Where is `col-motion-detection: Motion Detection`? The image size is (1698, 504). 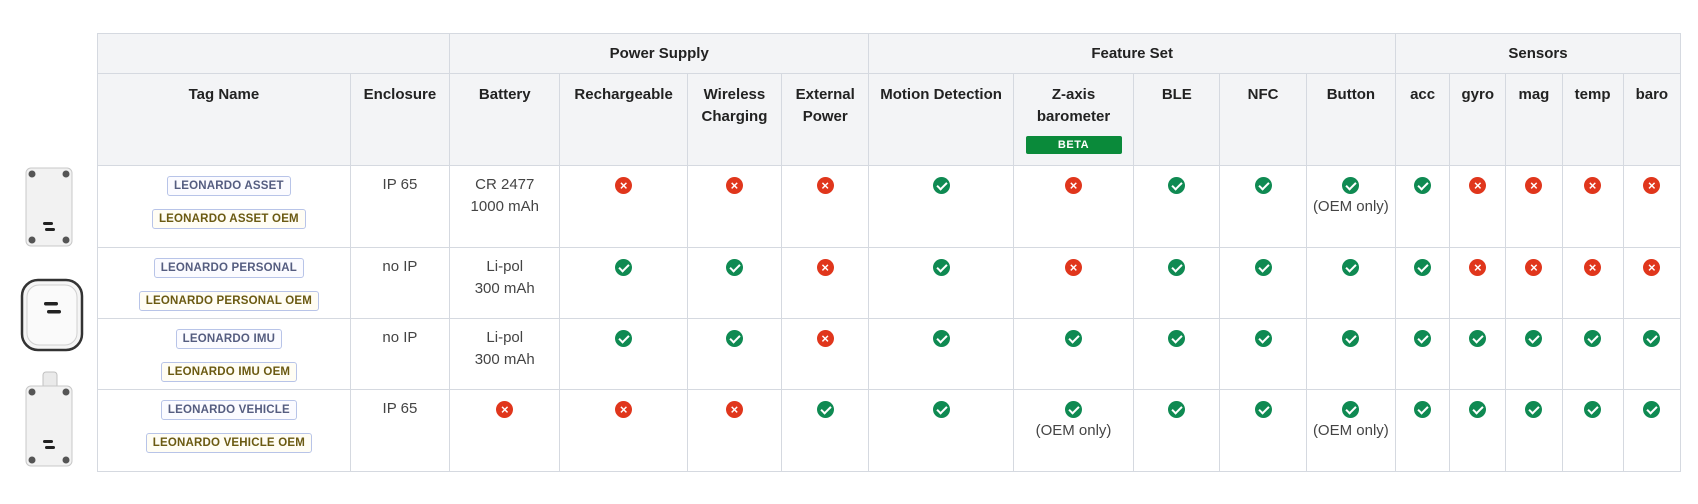 col-motion-detection: Motion Detection is located at coordinates (941, 119).